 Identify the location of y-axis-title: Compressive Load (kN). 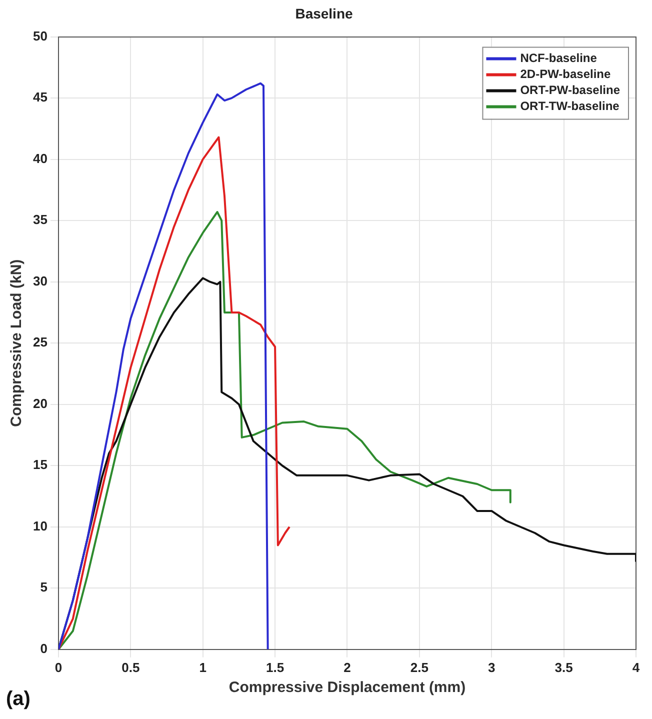
(17, 343).